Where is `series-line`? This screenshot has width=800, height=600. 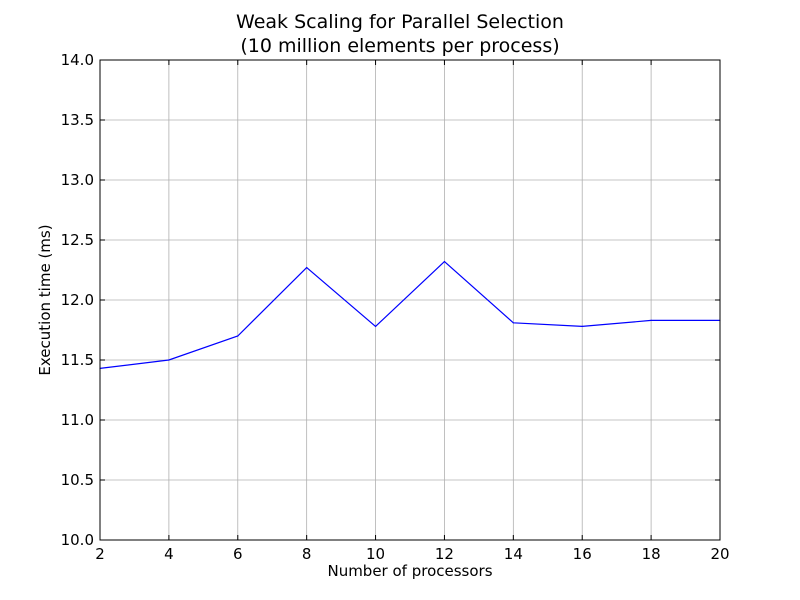
series-line is located at coordinates (409, 314).